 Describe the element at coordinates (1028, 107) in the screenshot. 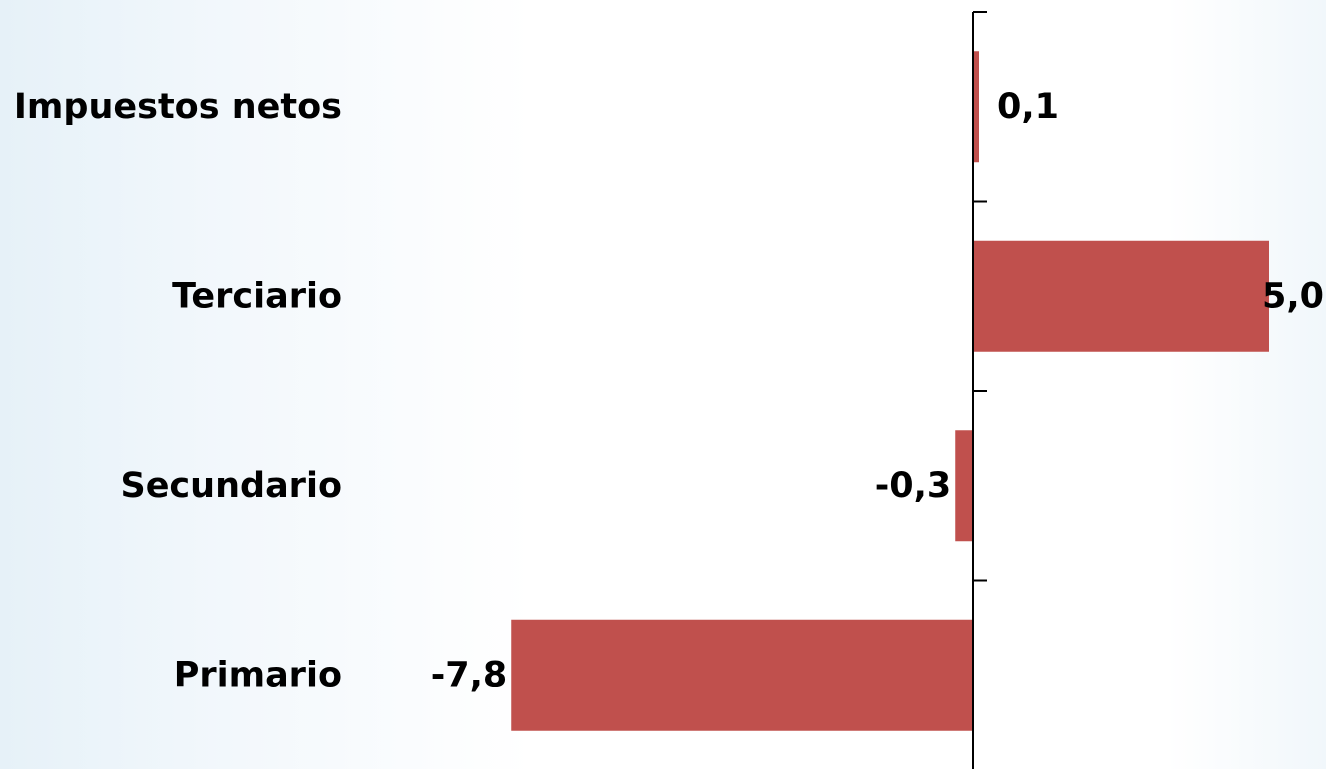

I see `data-label: 0,1` at that location.